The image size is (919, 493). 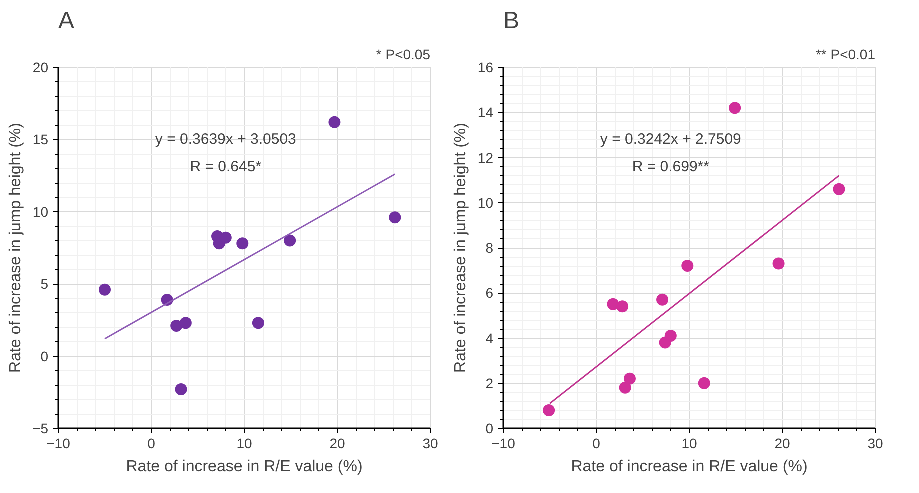 What do you see at coordinates (512, 21) in the screenshot?
I see `chart-title: B` at bounding box center [512, 21].